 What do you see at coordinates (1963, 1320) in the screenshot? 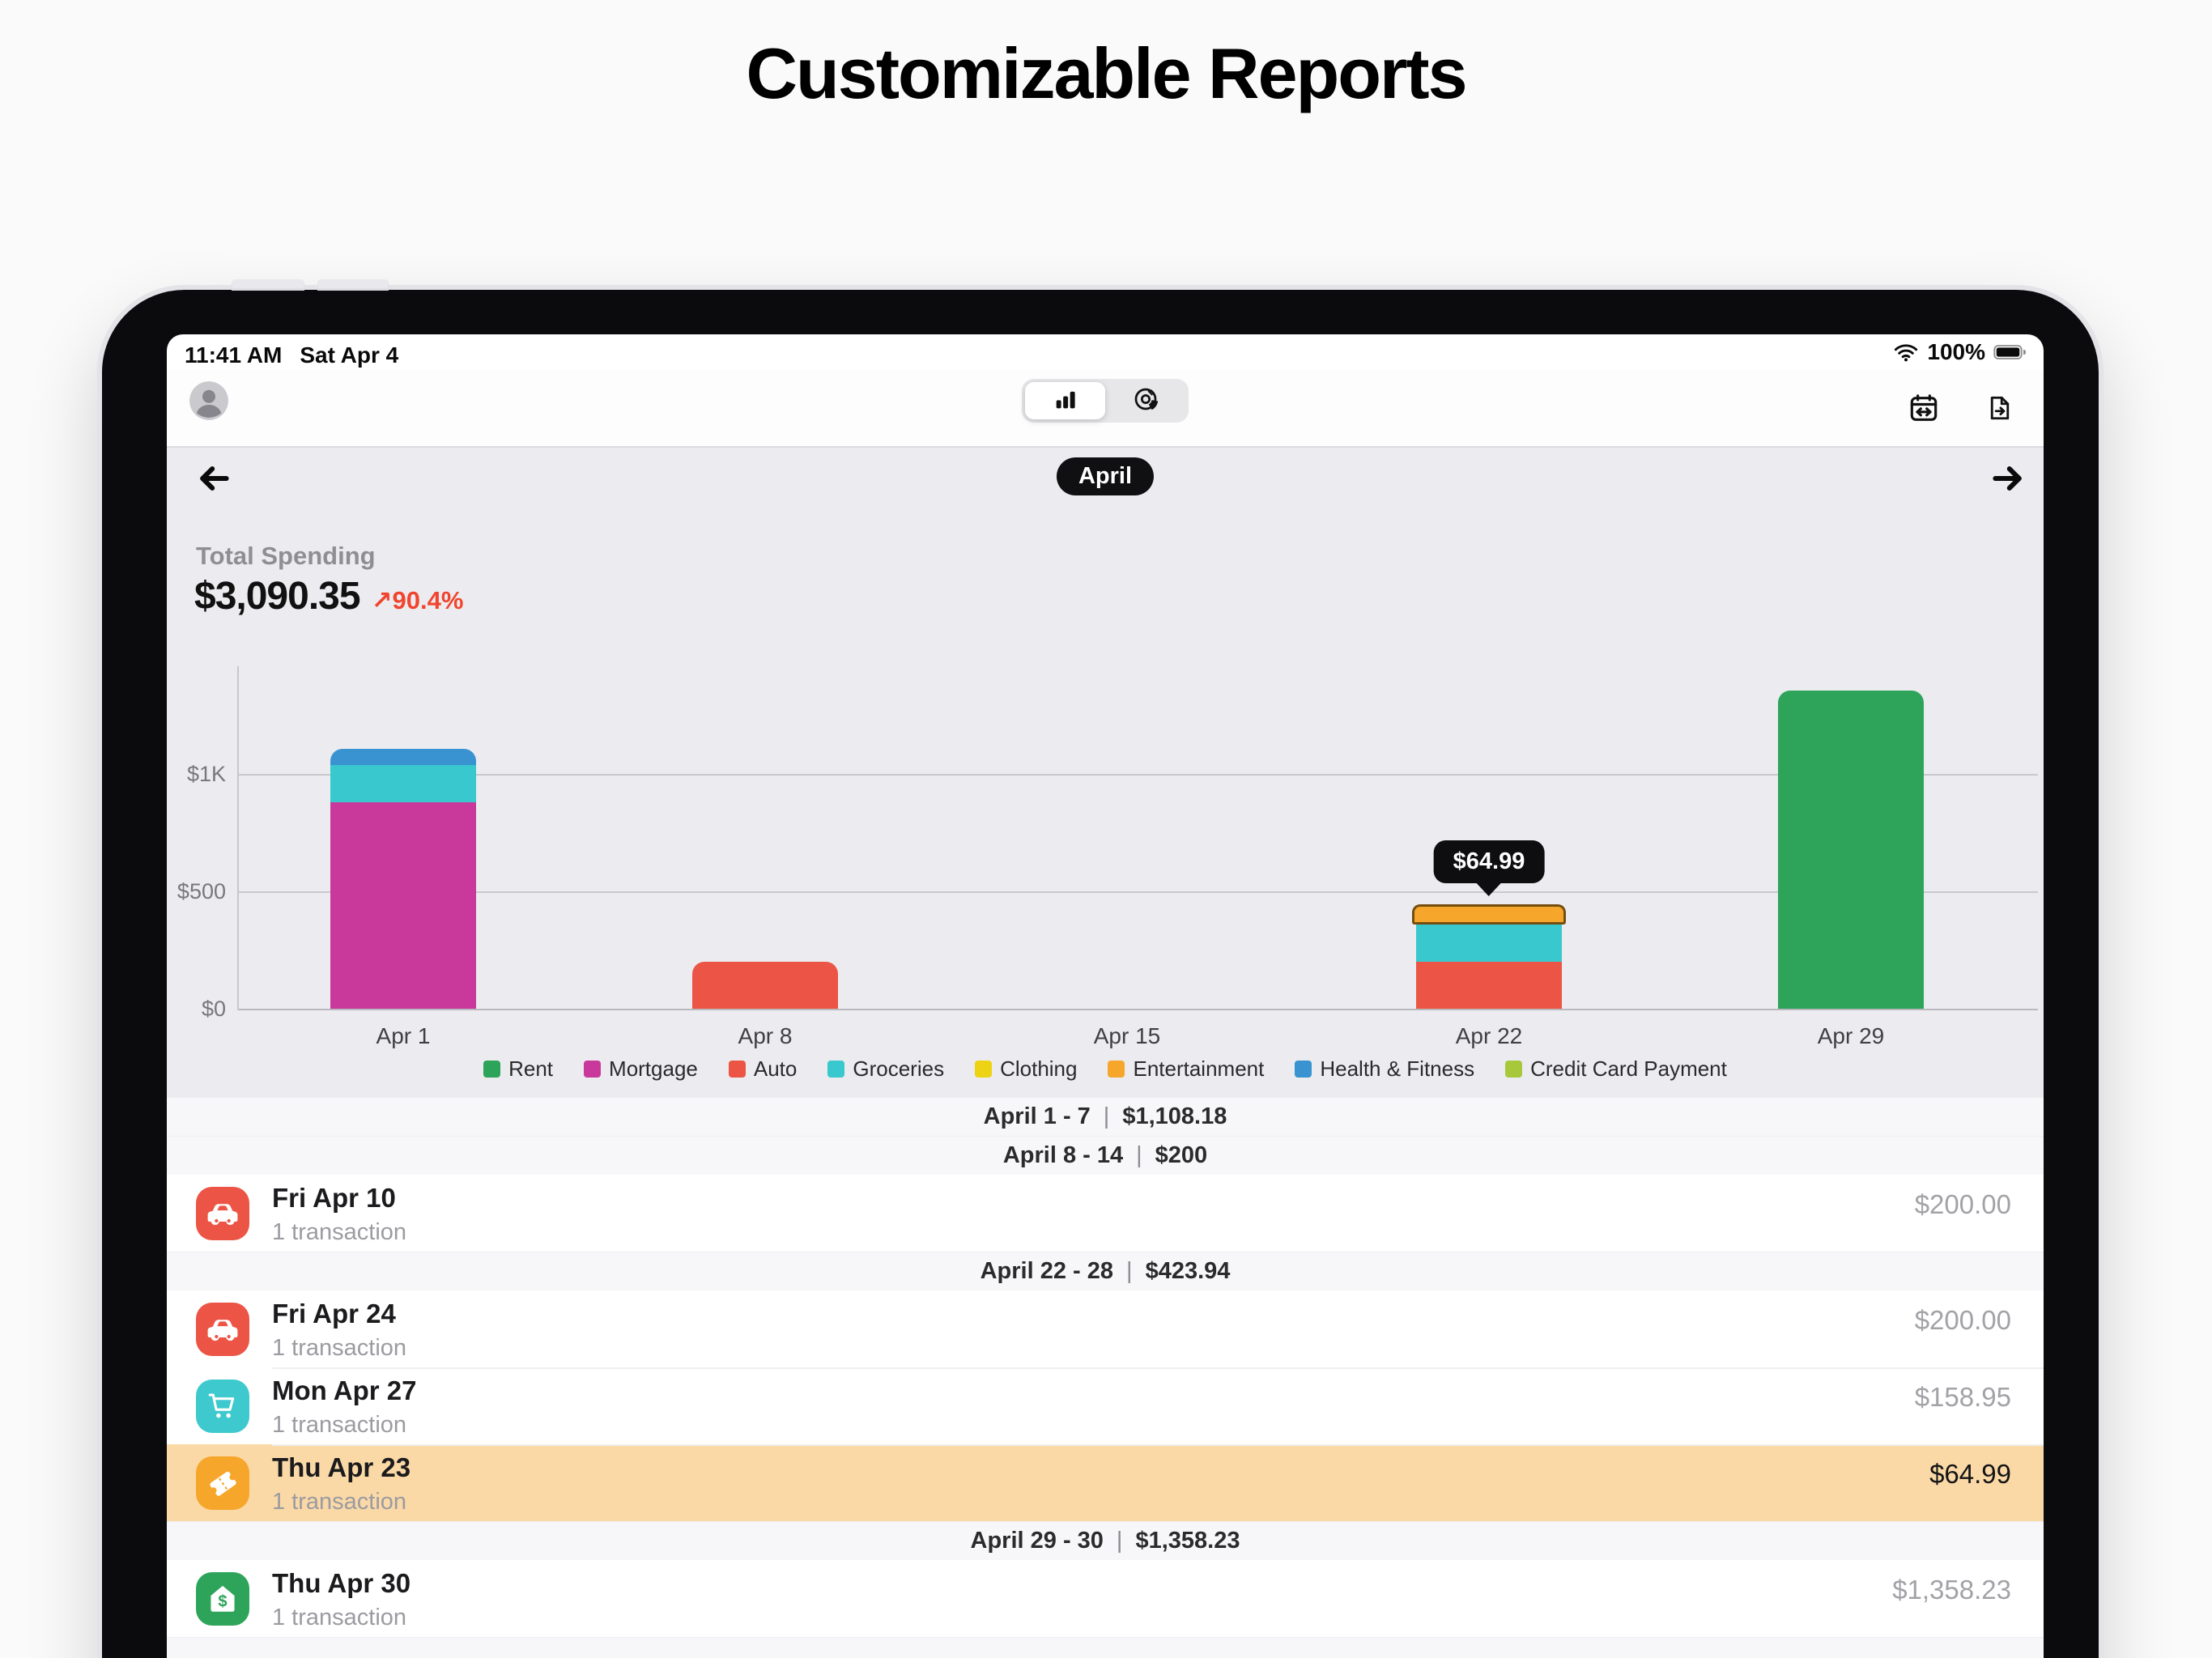
I see `transaction-amount: $200.00` at bounding box center [1963, 1320].